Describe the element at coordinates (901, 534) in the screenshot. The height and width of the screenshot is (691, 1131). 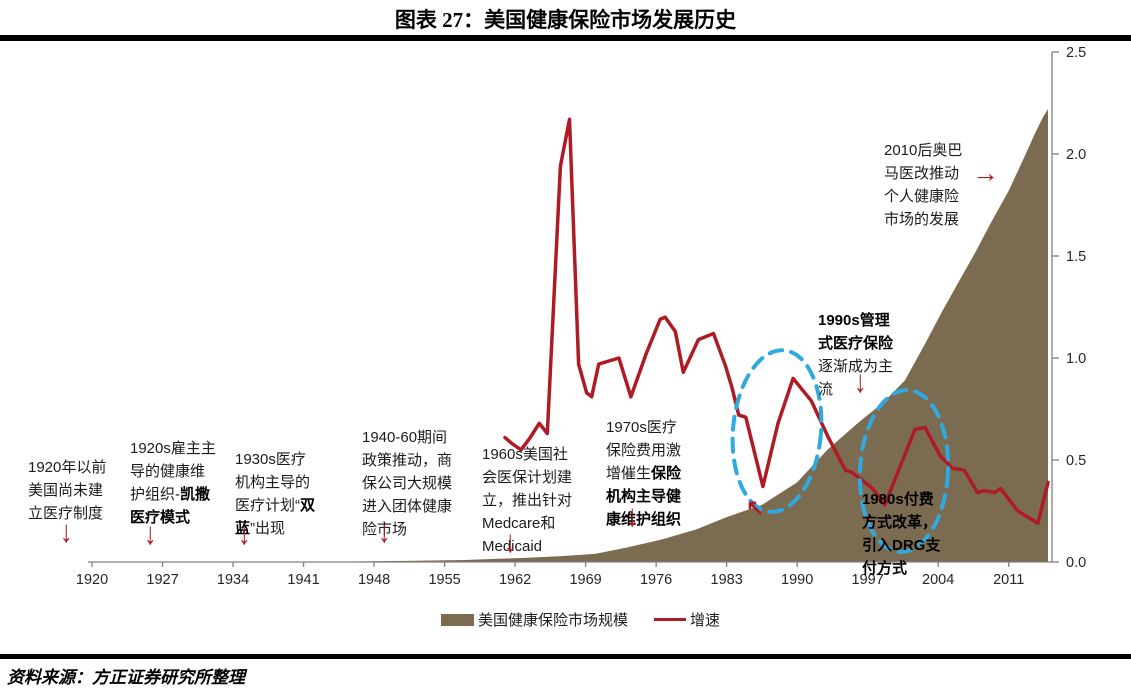
I see `annotation-1980s: 1980s付费方式改革，引入DRG支付方式` at that location.